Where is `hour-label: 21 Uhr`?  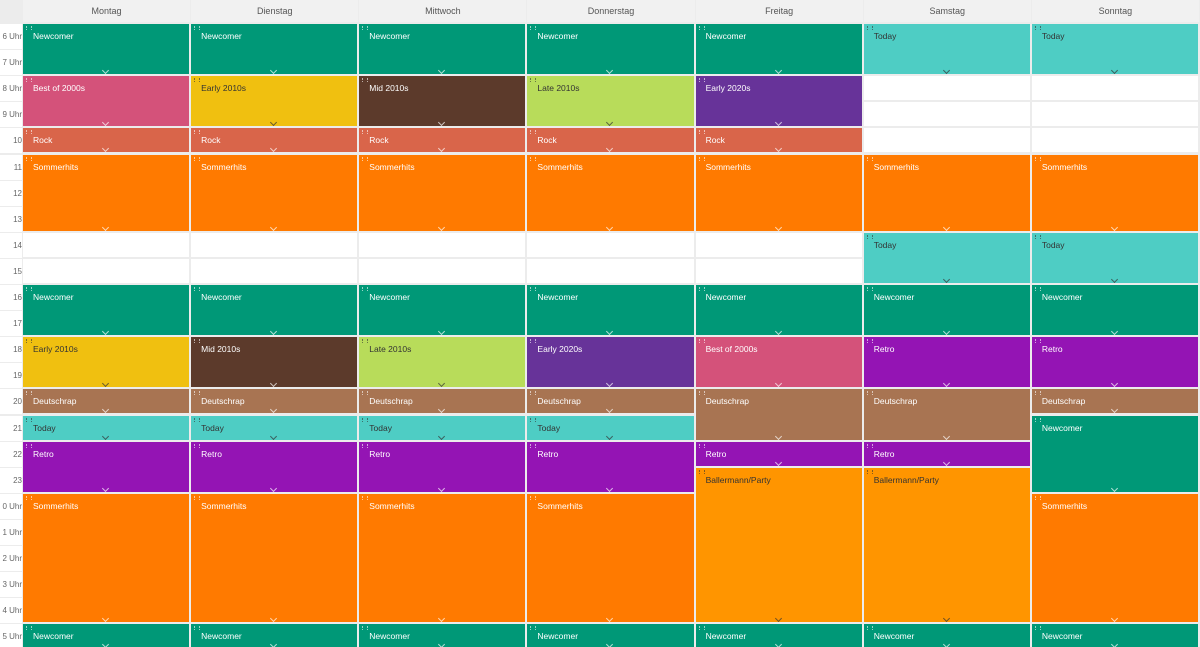 hour-label: 21 Uhr is located at coordinates (11, 436).